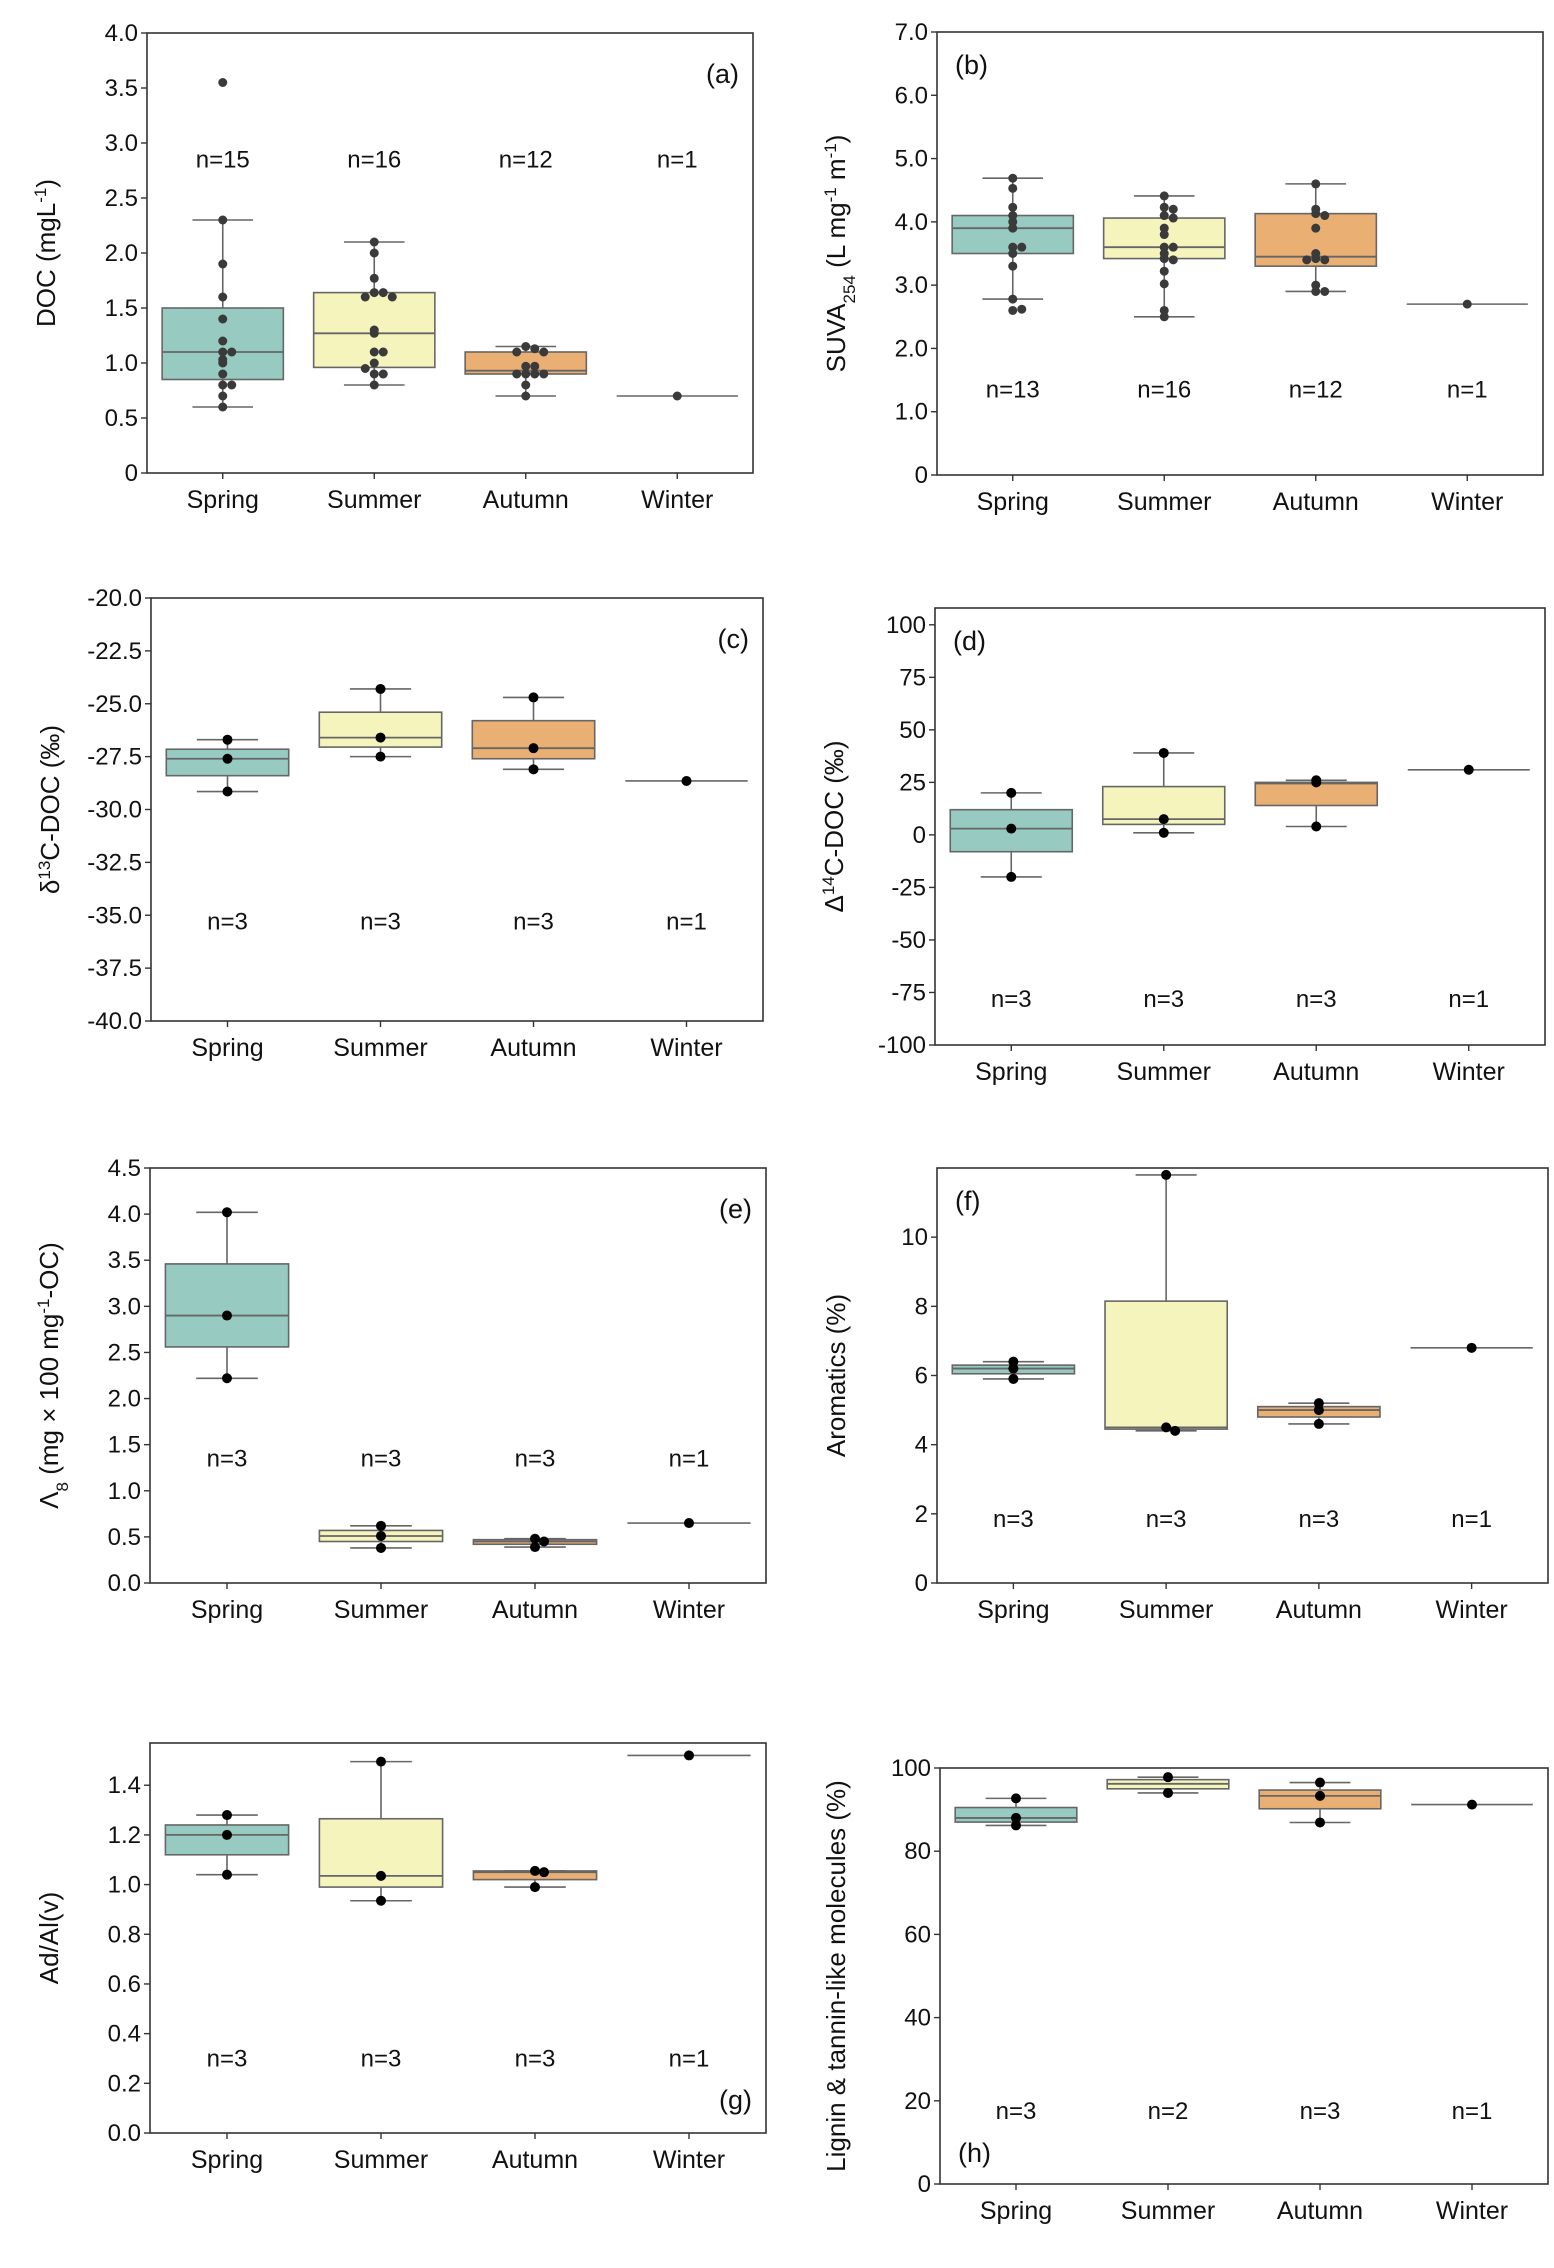 The width and height of the screenshot is (1554, 2268). What do you see at coordinates (121, 198) in the screenshot?
I see `y-tick-label: 2.5` at bounding box center [121, 198].